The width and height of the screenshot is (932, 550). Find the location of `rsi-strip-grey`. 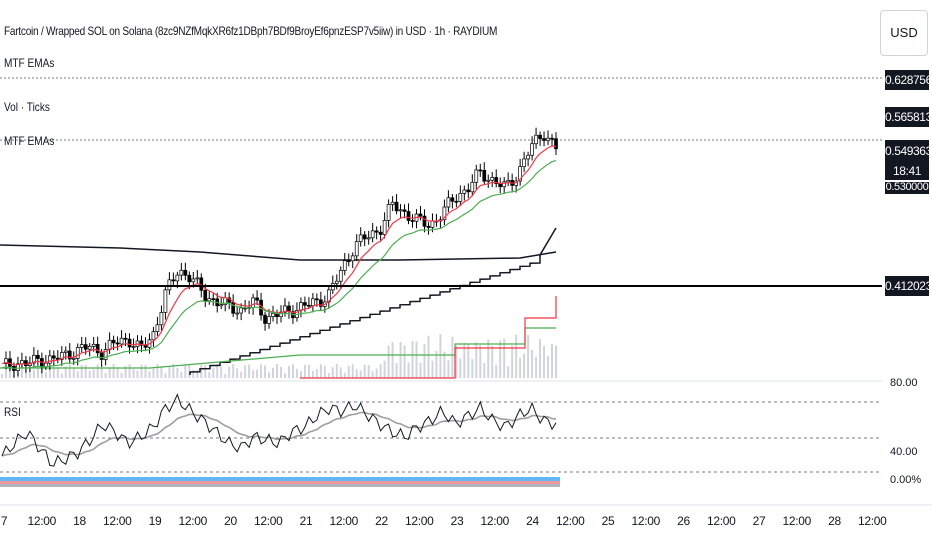

rsi-strip-grey is located at coordinates (280, 485).